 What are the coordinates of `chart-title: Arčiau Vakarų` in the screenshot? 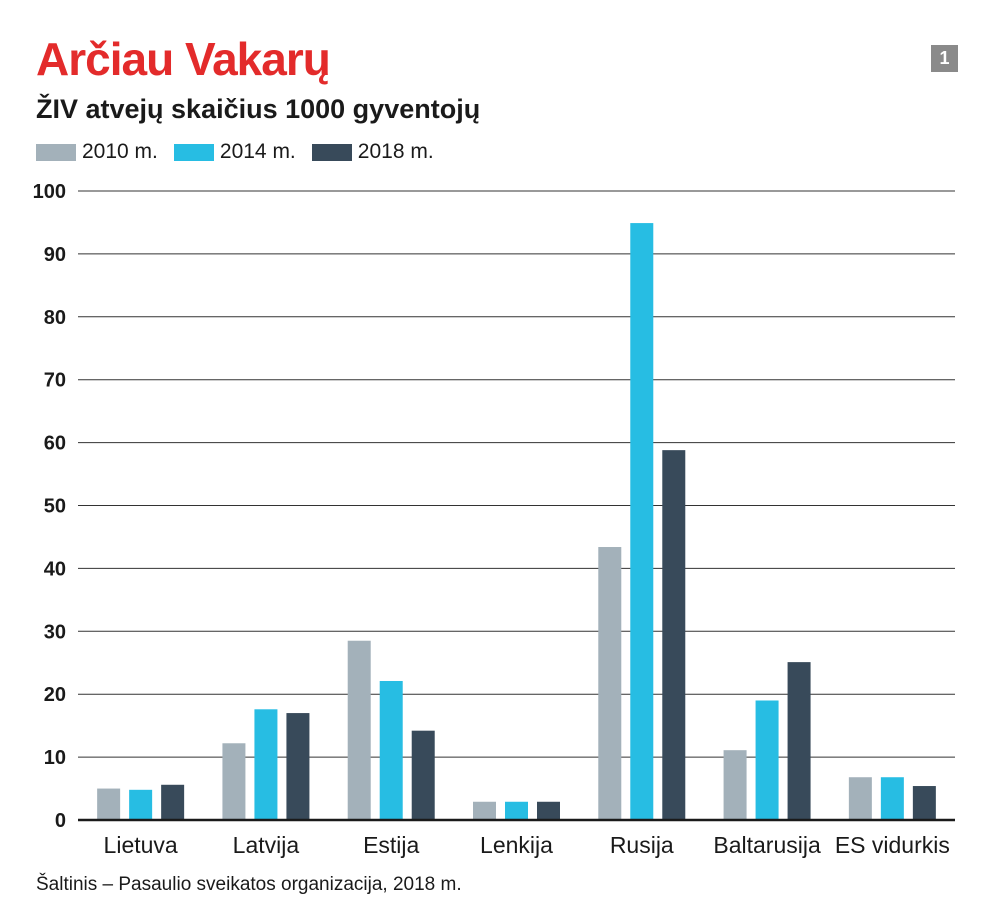 It's located at (183, 59).